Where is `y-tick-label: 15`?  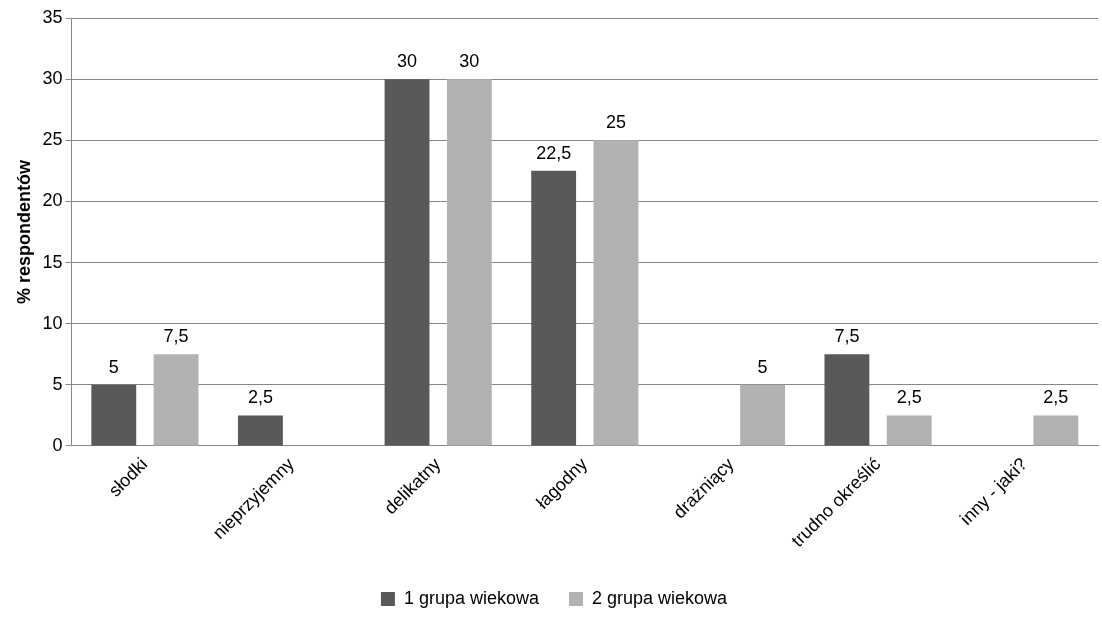 y-tick-label: 15 is located at coordinates (52, 261).